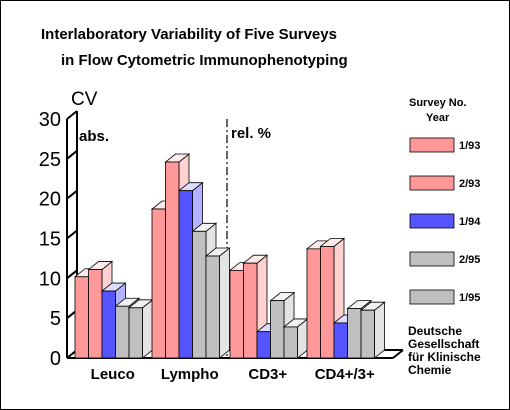  Describe the element at coordinates (398, 354) in the screenshot. I see `x-axis-end-line` at that location.